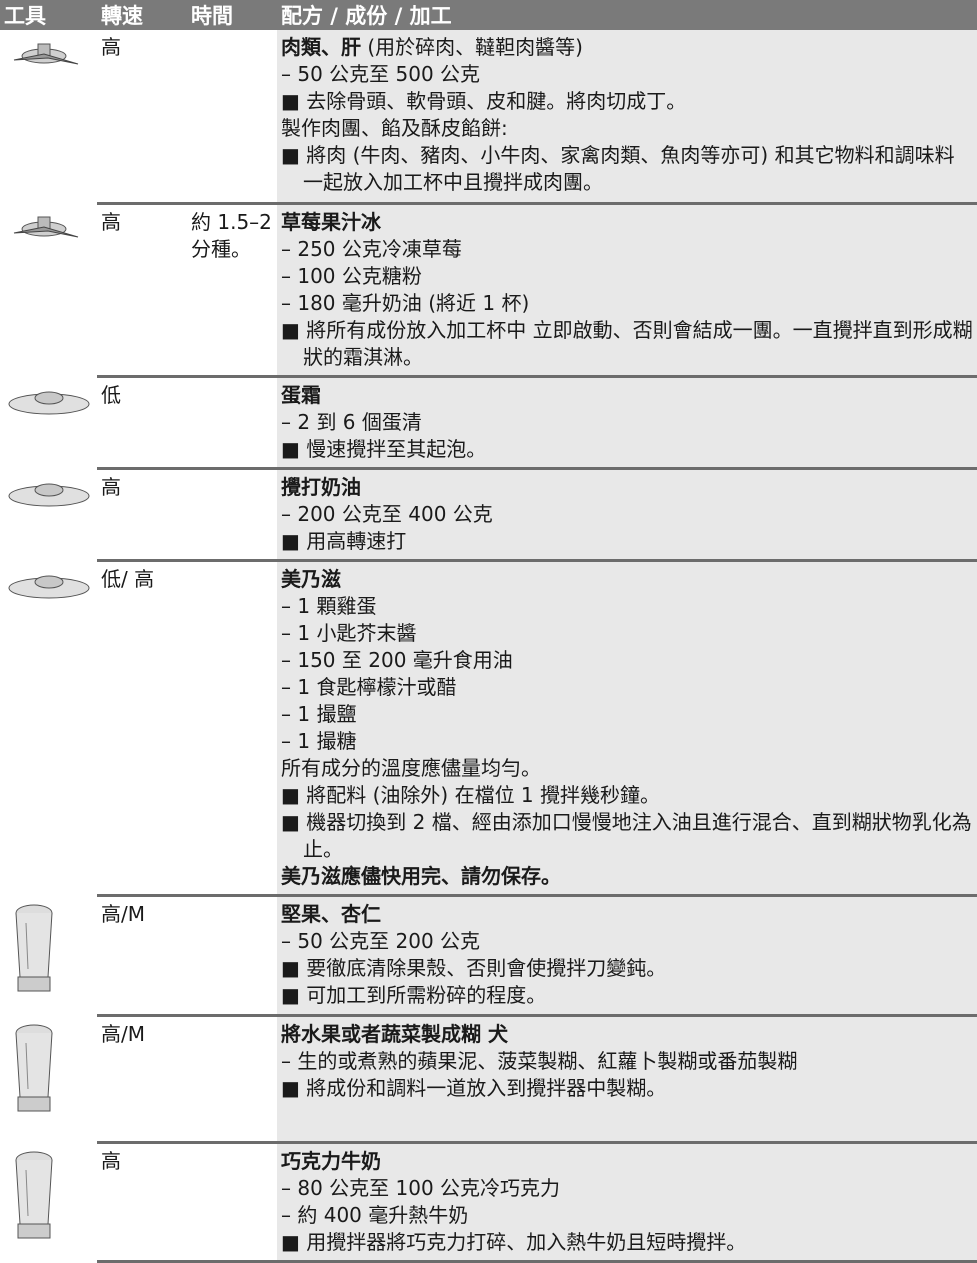 This screenshot has width=977, height=1263. I want to click on table-row: 高攪打奶油 – 200 公克至 400 公克 ■ 用高轉速打, so click(488, 515).